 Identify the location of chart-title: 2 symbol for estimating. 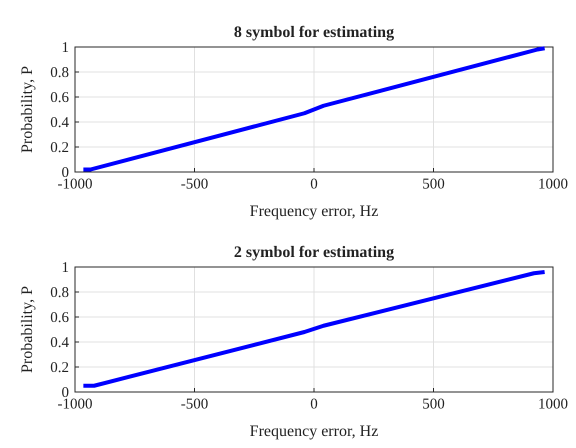
(314, 252).